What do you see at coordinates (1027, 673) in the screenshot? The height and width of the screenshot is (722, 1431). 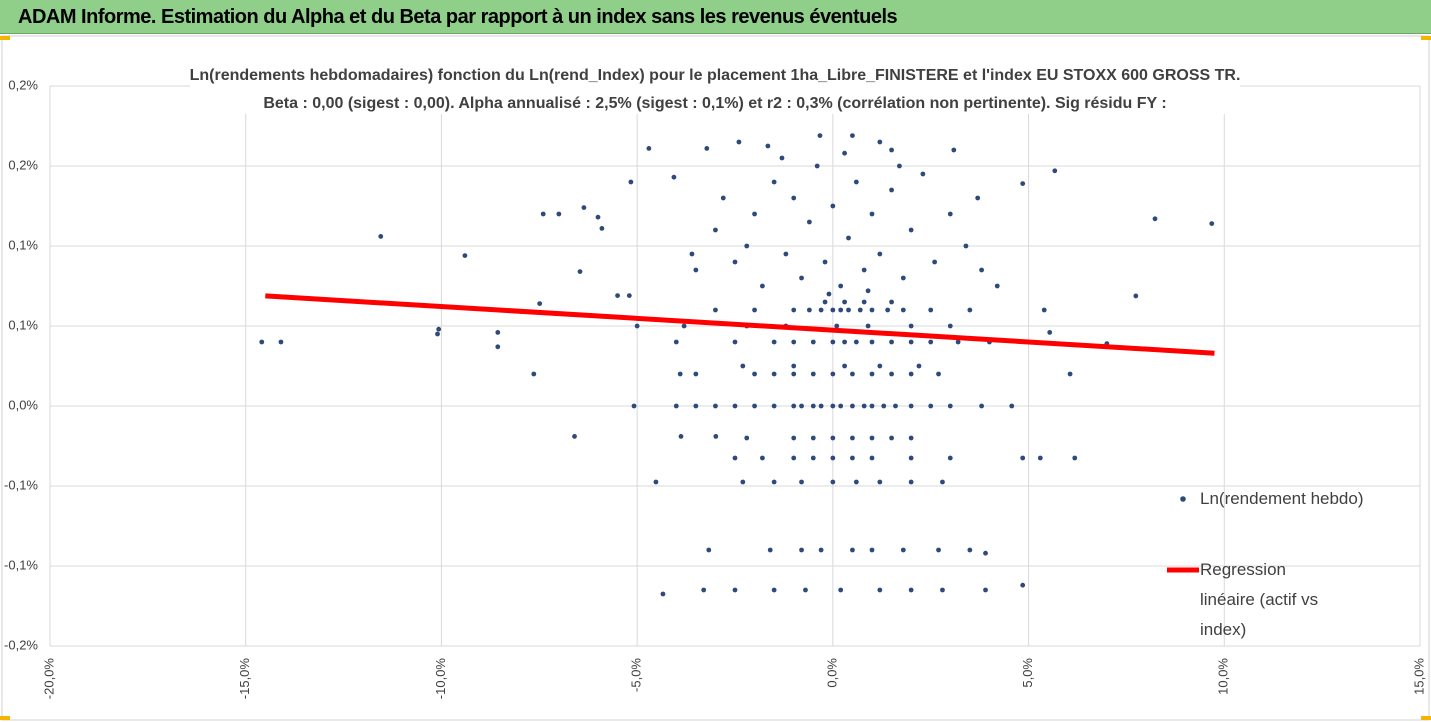 I see `x-tick-label: 5,0%` at bounding box center [1027, 673].